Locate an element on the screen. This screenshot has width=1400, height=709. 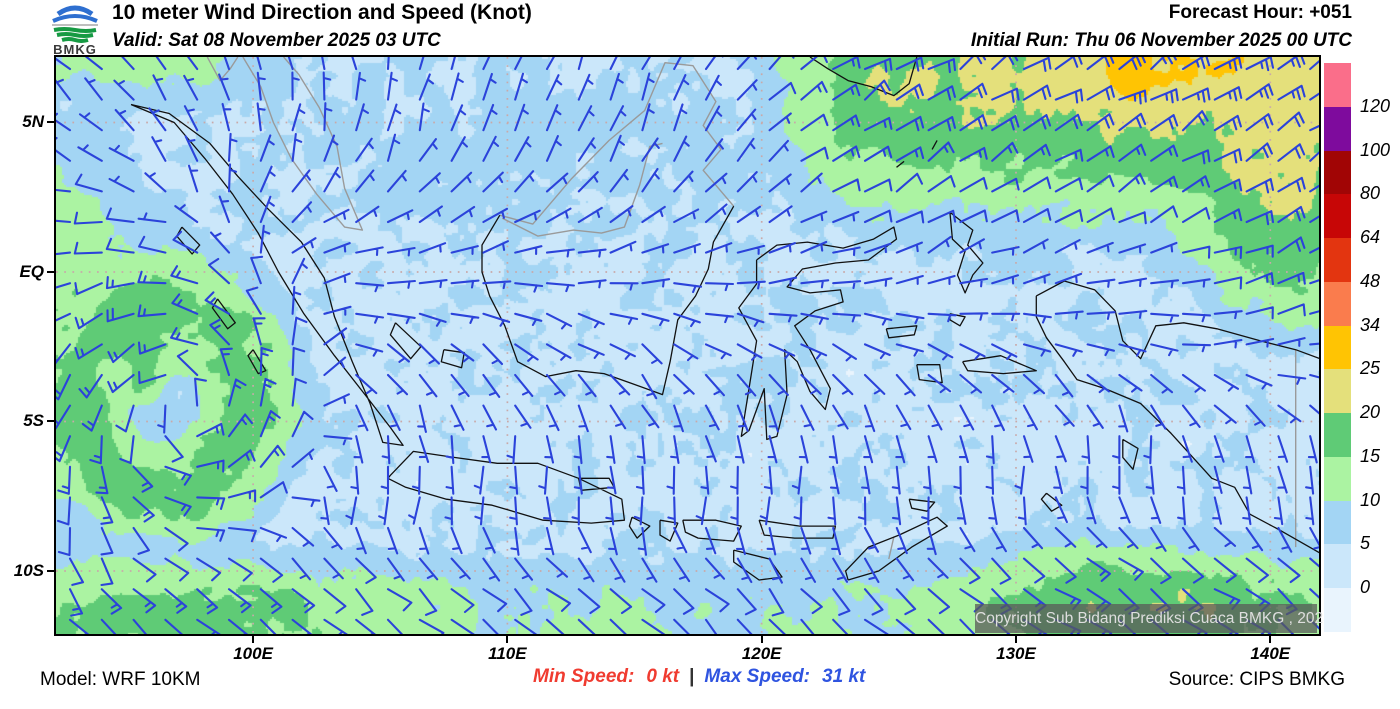
legend-value-label: 120 is located at coordinates (1375, 105).